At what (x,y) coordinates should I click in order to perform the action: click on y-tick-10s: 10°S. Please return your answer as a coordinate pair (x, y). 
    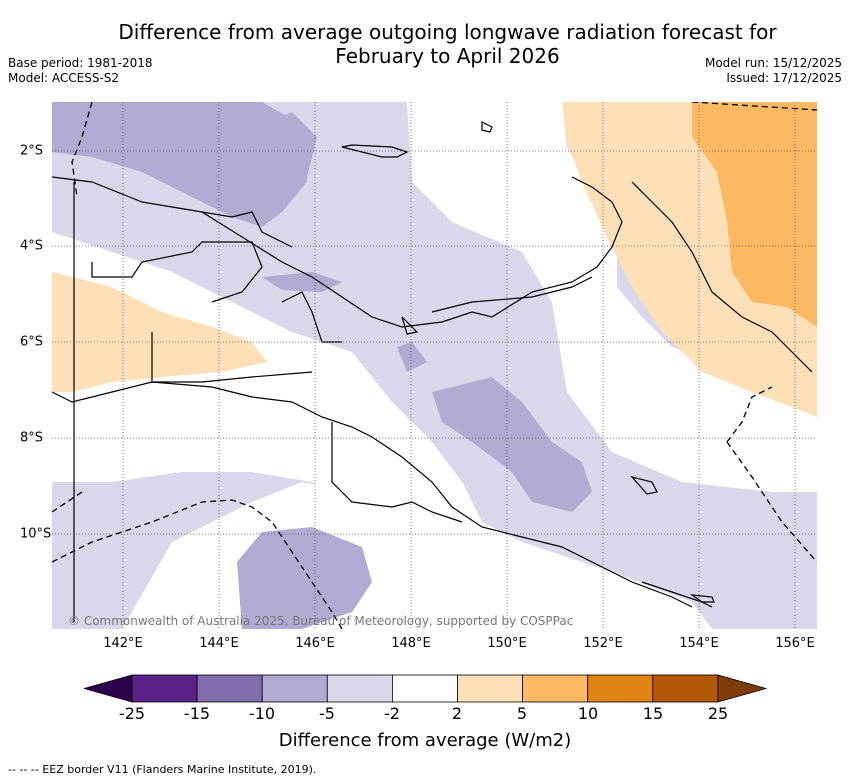
    Looking at the image, I should click on (36, 534).